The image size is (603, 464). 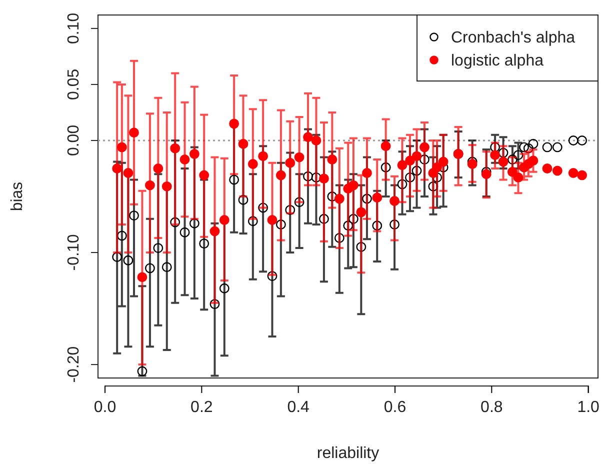 I want to click on x-tick-label: 0.2, so click(x=201, y=407).